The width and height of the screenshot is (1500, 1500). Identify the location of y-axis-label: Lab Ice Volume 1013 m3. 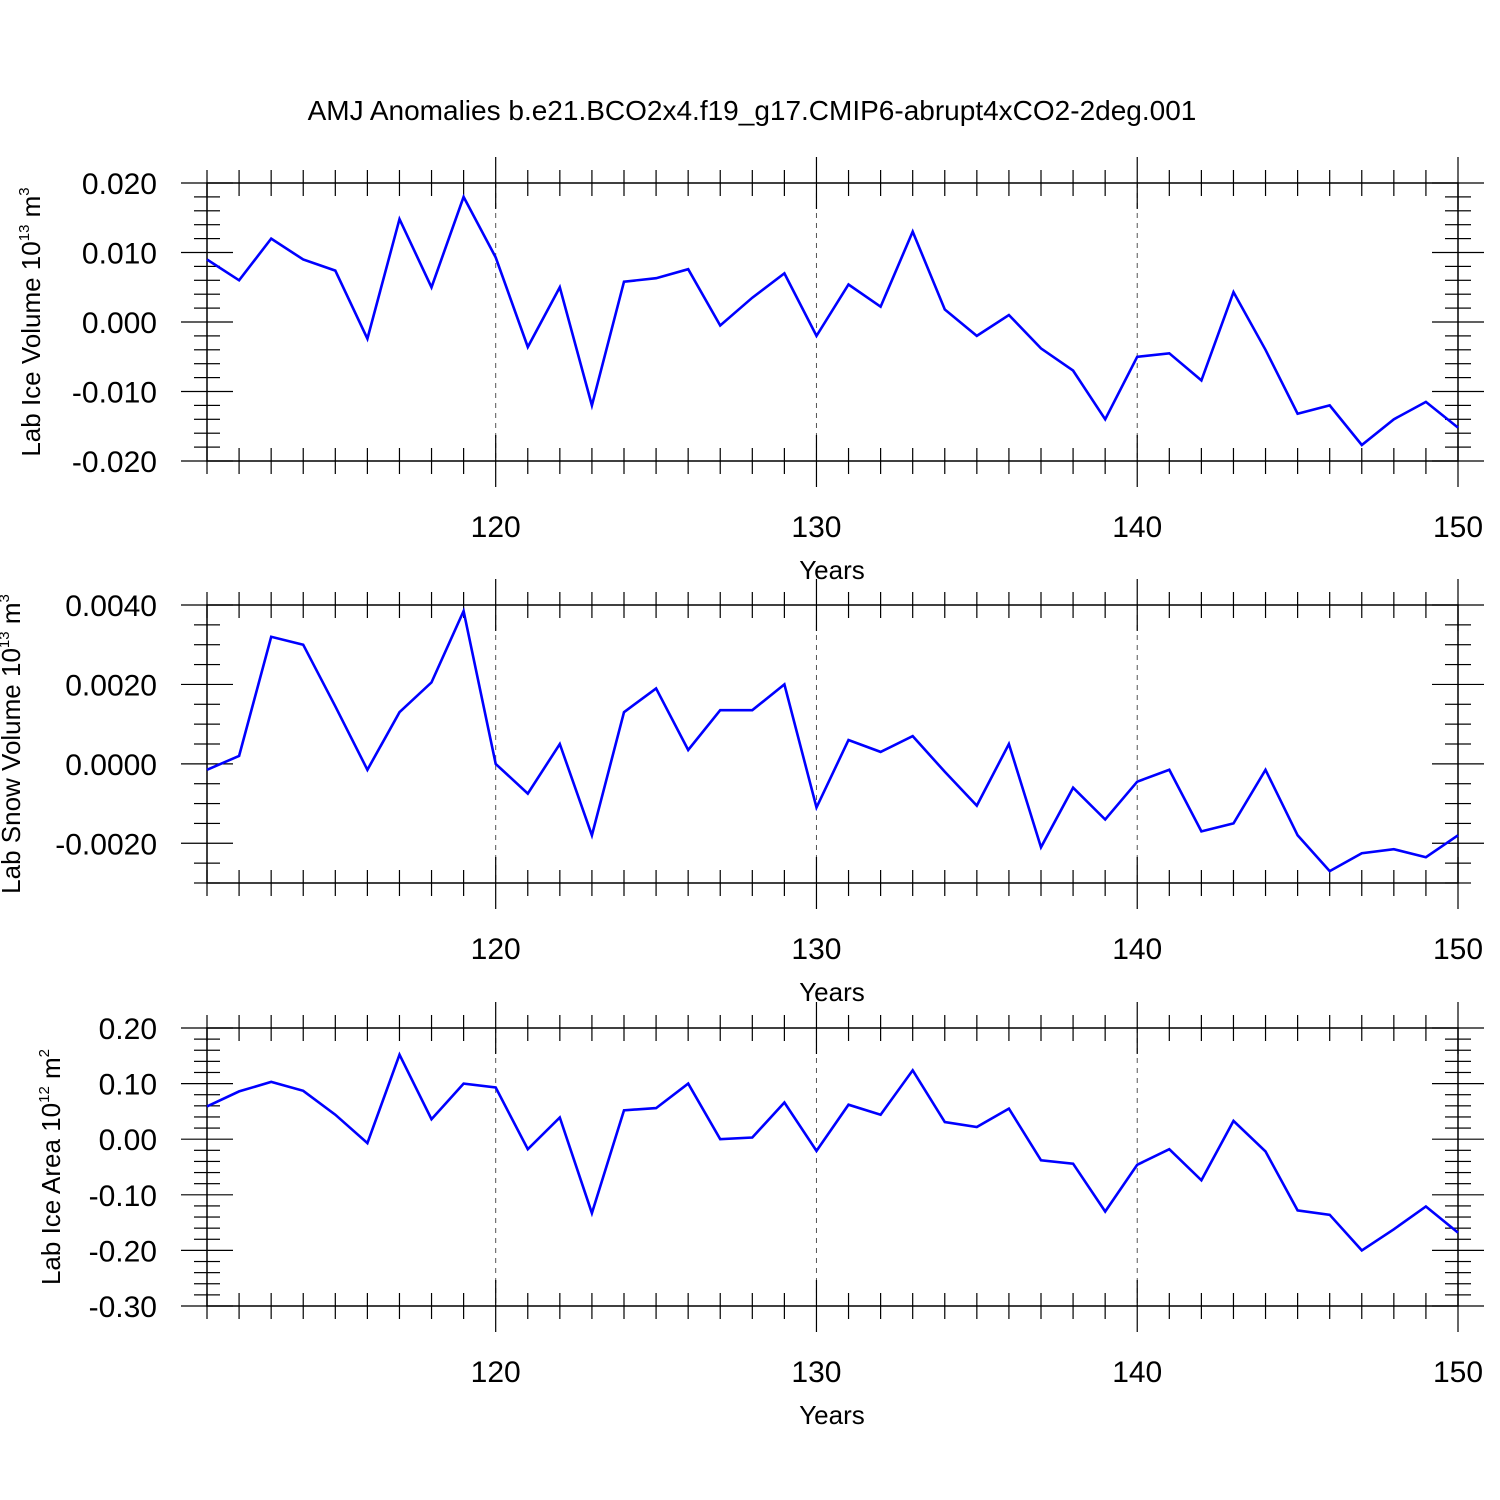
(31, 321).